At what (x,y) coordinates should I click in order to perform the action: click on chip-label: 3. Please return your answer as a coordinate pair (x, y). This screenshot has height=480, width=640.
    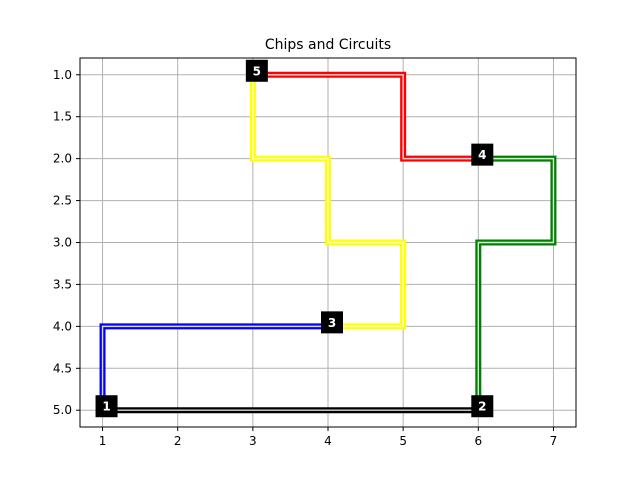
    Looking at the image, I should click on (332, 323).